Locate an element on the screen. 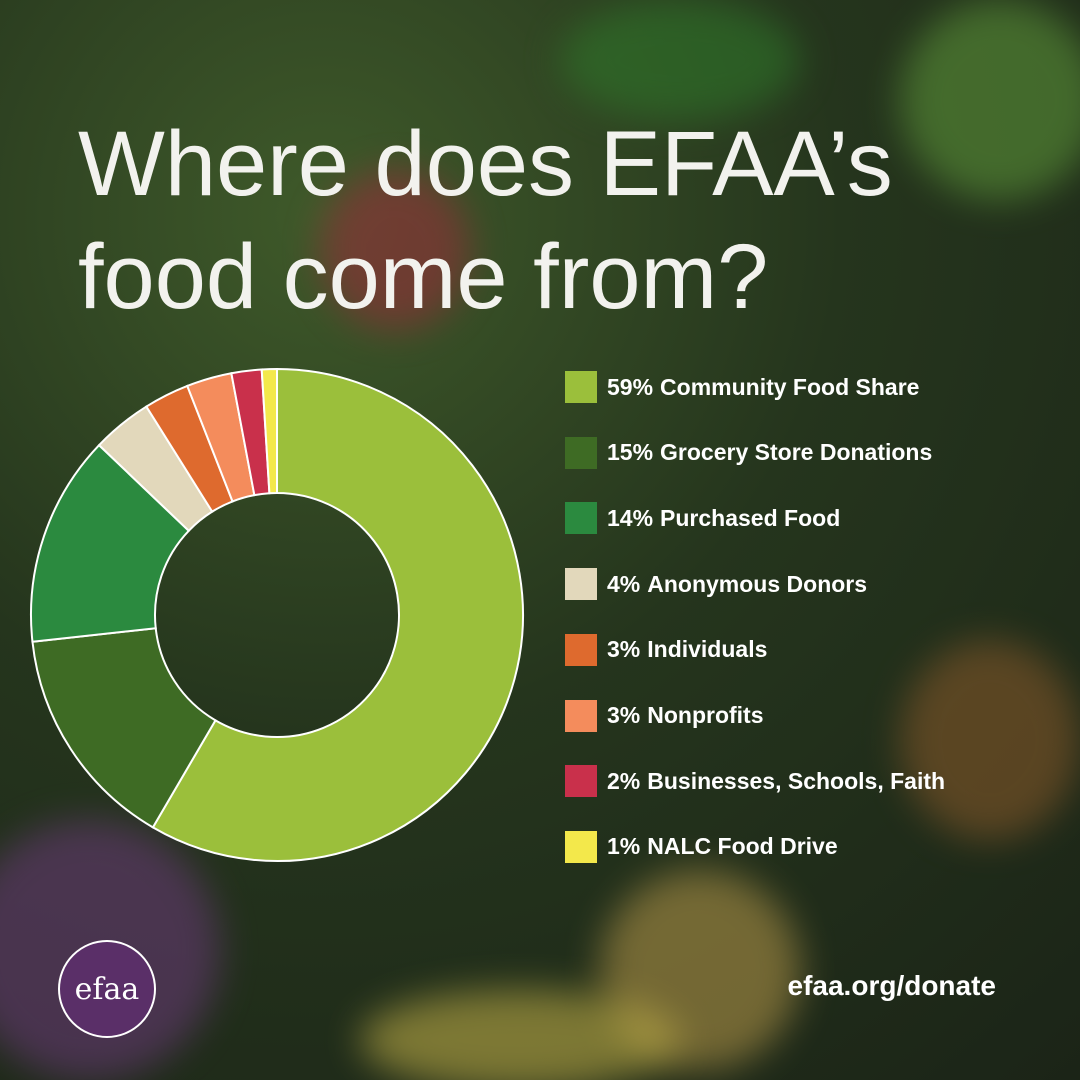 The height and width of the screenshot is (1080, 1080). legend-value: 14% is located at coordinates (630, 517).